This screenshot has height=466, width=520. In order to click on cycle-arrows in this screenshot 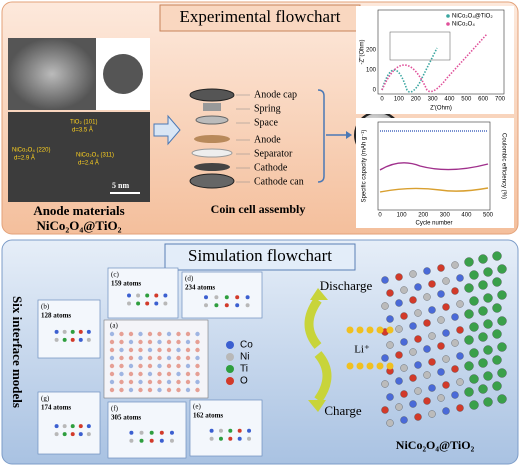, I will do `click(318, 350)`.